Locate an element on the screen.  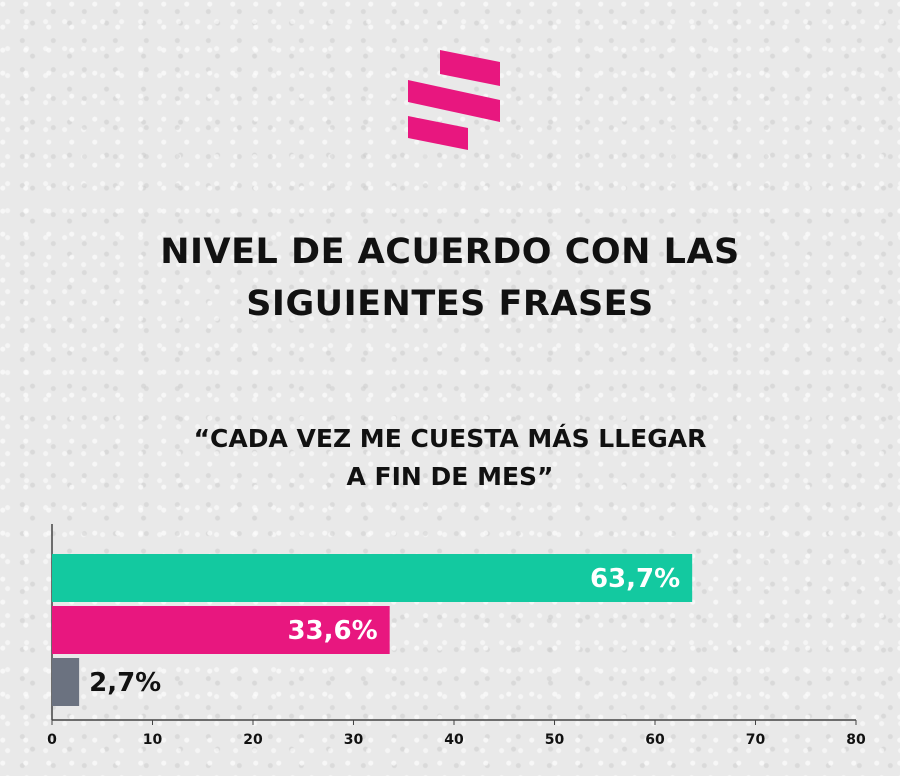
brand-logo is located at coordinates (454, 100).